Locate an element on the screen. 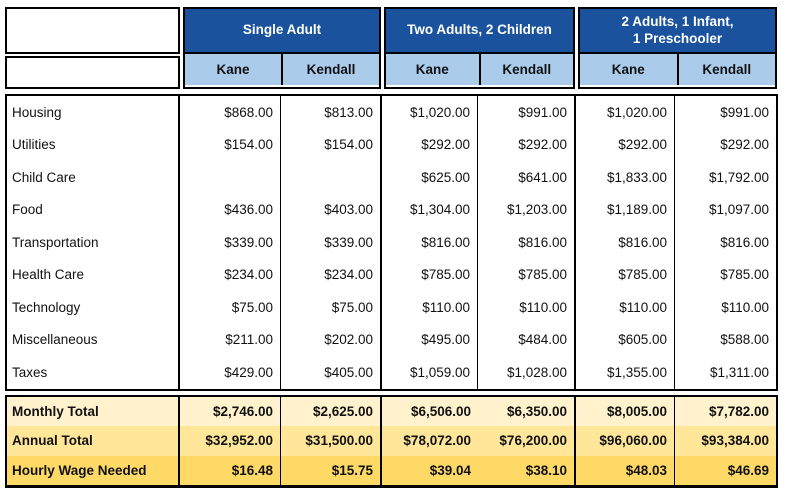 The image size is (785, 488). section-two-adults-two-children: Two Adults, 2 Children Kane Kendall is located at coordinates (479, 48).